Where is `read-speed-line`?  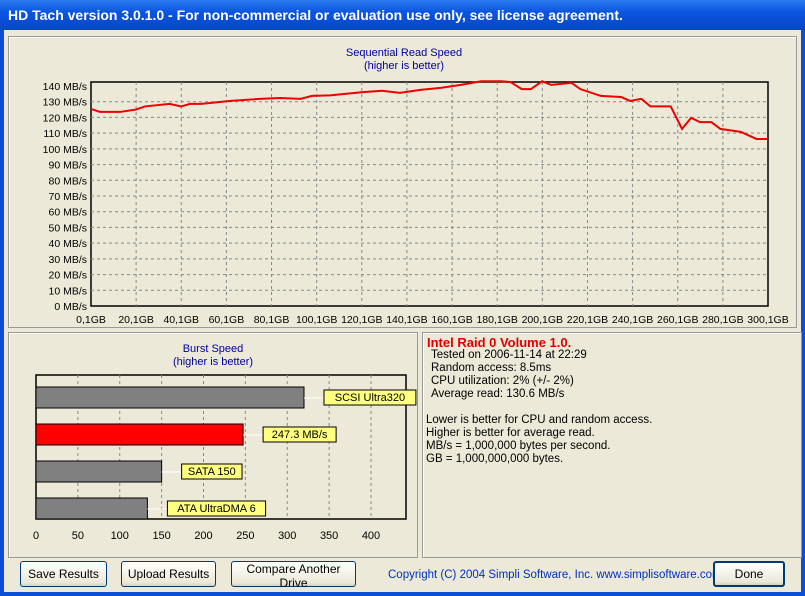
read-speed-line is located at coordinates (429, 110).